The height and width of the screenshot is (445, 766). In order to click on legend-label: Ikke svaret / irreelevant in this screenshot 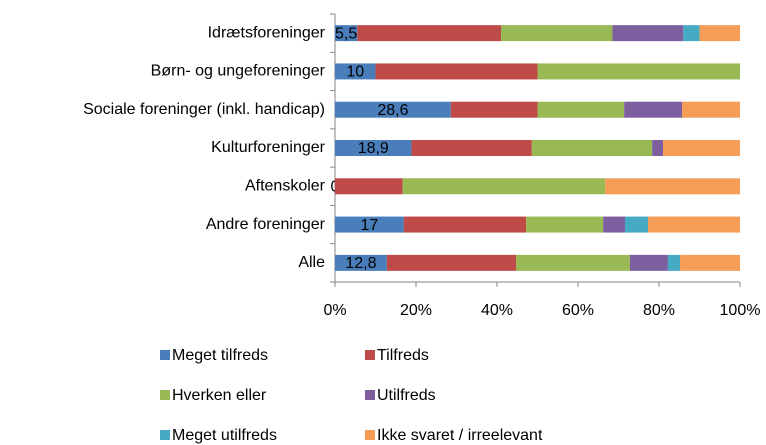, I will do `click(460, 435)`.